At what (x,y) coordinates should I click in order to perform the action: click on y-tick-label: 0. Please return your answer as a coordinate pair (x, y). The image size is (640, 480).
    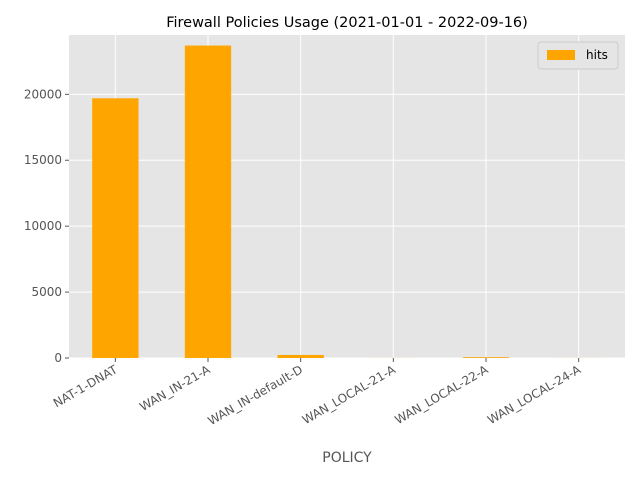
    Looking at the image, I should click on (58, 358).